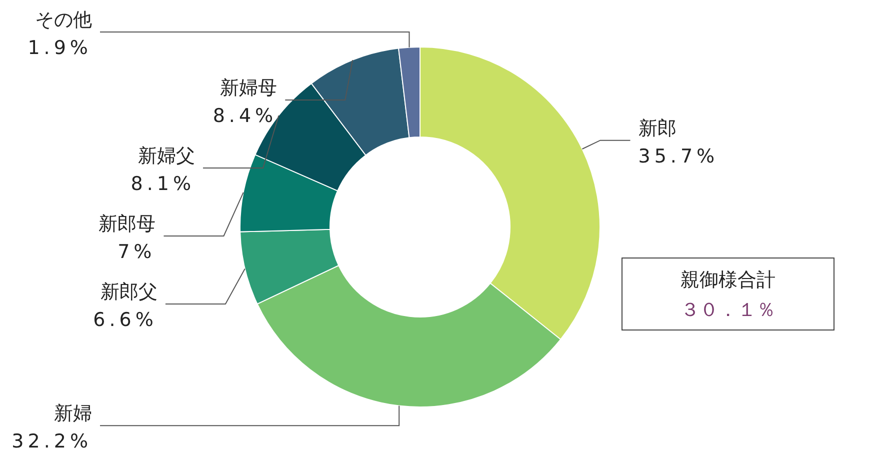 This screenshot has width=887, height=476. I want to click on slice-label: 新郎父, so click(129, 292).